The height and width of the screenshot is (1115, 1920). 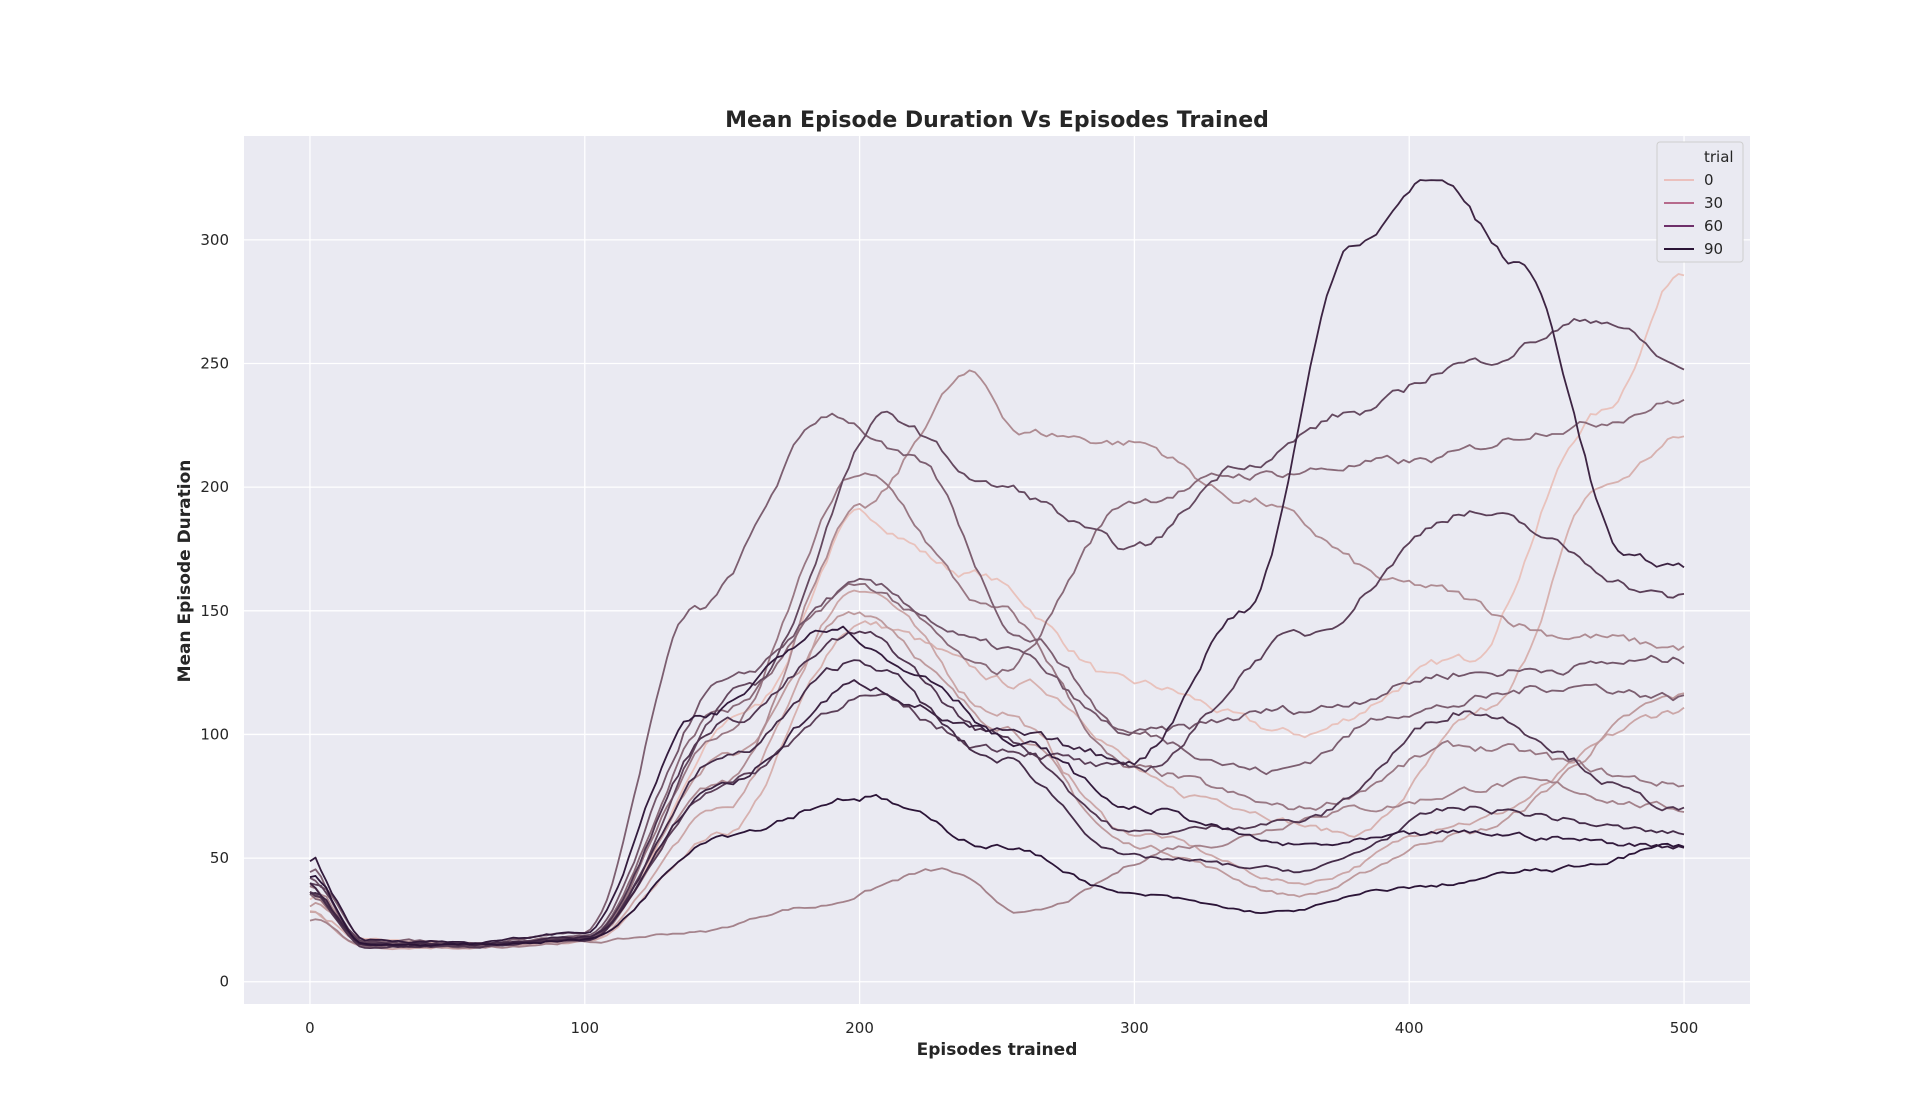 I want to click on y-tick-label: 0, so click(x=224, y=982).